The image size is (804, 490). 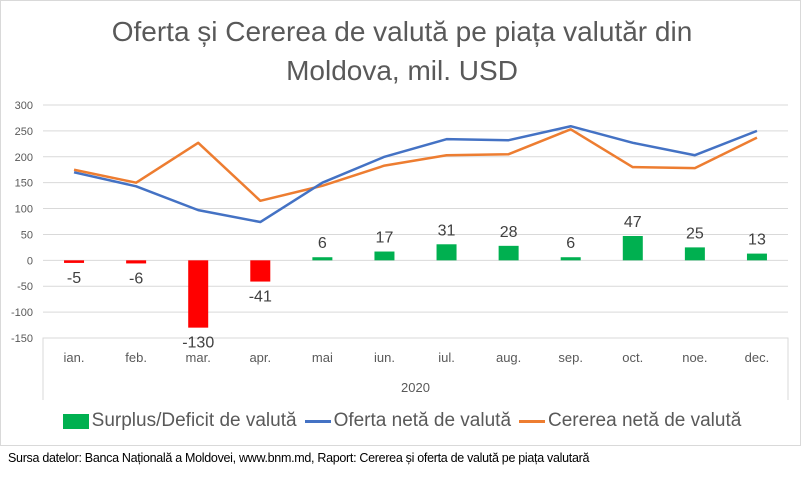 What do you see at coordinates (509, 232) in the screenshot?
I see `data-label: 28` at bounding box center [509, 232].